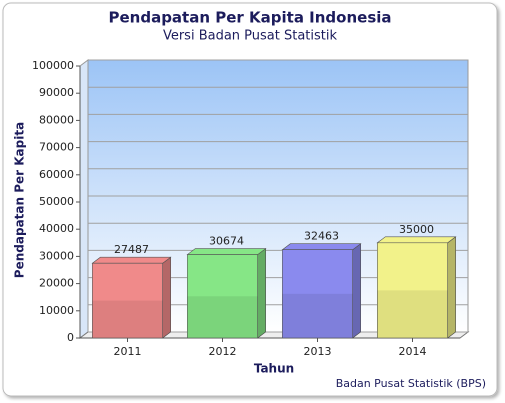 This screenshot has height=403, width=505. Describe the element at coordinates (226, 241) in the screenshot. I see `data-label: 30674` at that location.